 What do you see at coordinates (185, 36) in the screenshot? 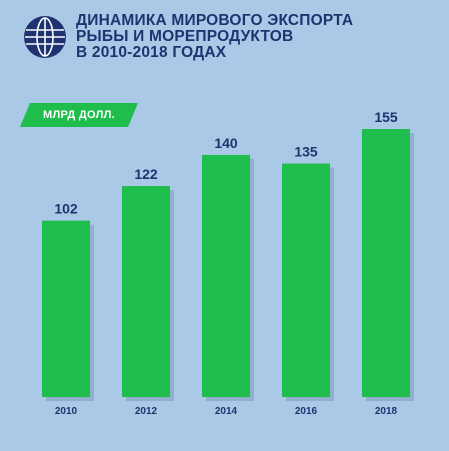
I see `title-line-2: РЫБЫ И МОРЕПРОДУКТОВ` at bounding box center [185, 36].